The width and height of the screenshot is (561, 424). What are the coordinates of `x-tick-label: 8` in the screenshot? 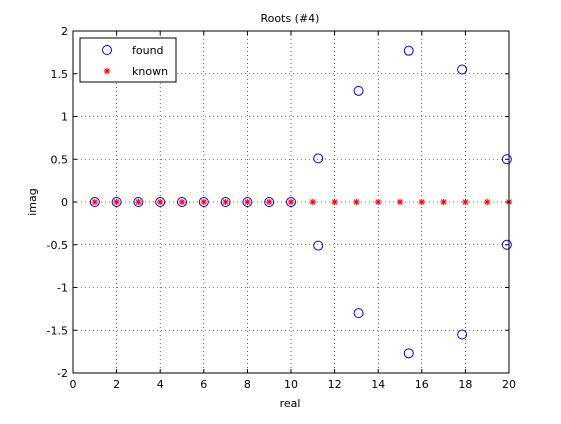 It's located at (247, 384).